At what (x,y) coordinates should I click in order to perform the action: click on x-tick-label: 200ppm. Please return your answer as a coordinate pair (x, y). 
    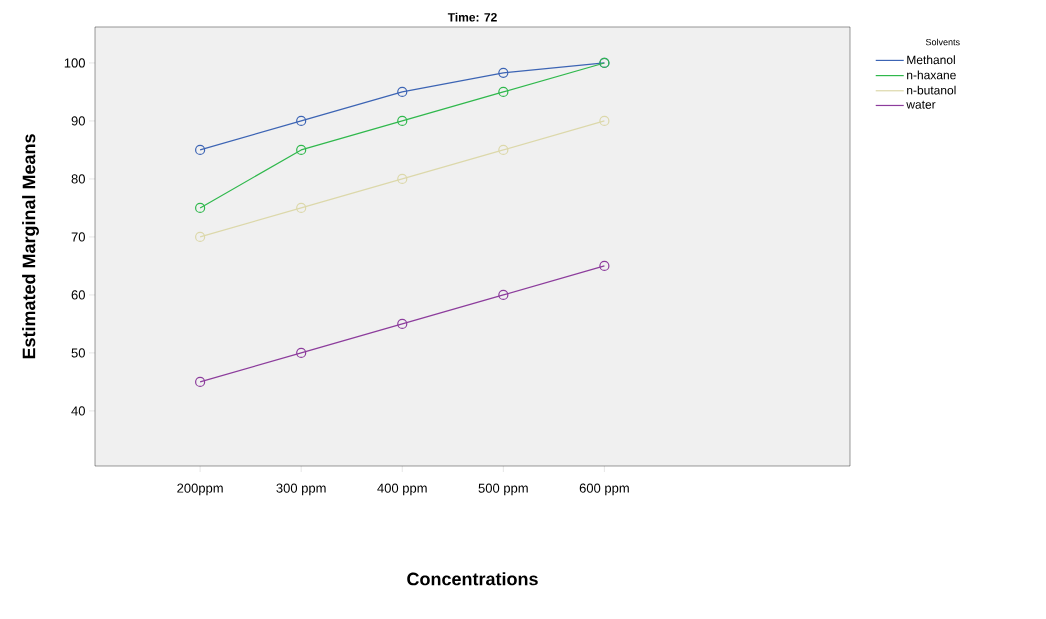
    Looking at the image, I should click on (200, 489).